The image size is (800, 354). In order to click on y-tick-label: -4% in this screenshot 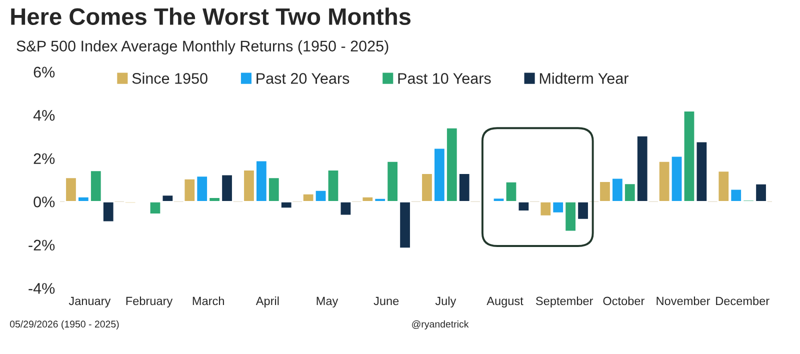, I will do `click(41, 288)`.